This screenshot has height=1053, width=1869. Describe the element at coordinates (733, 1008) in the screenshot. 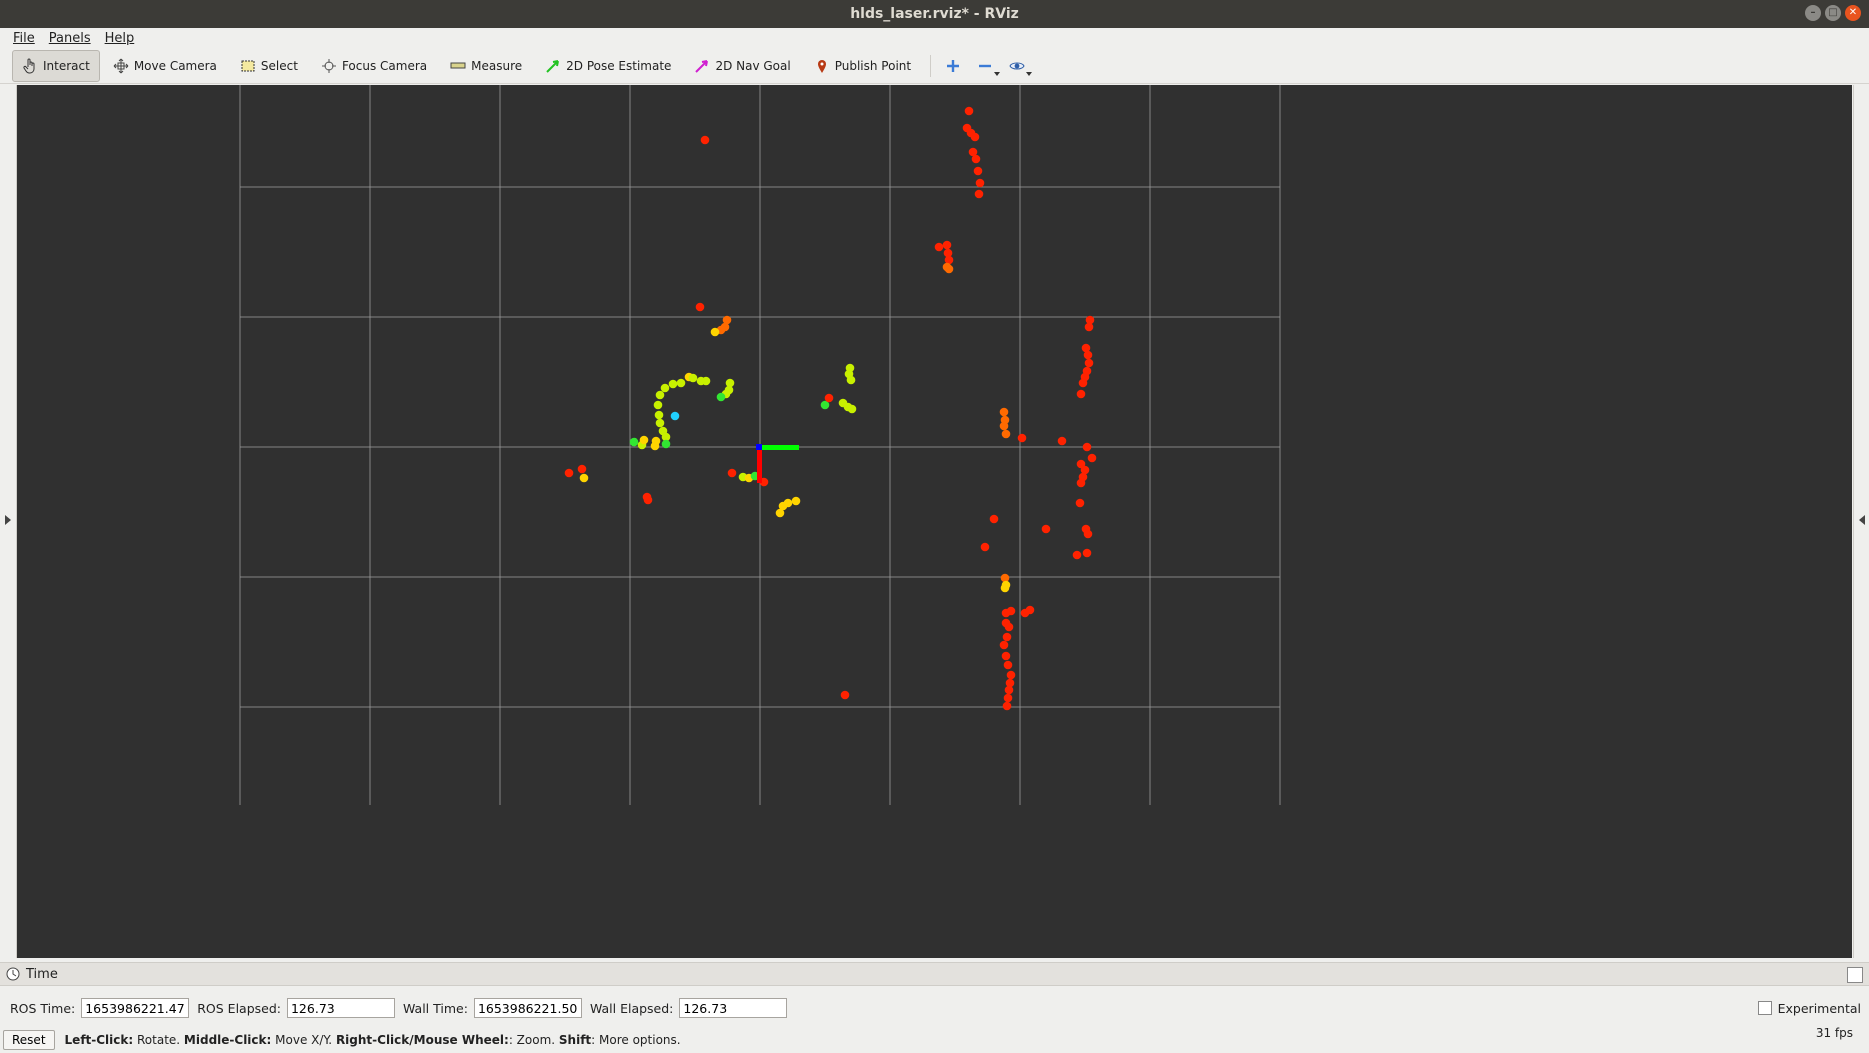

I see `wall-elapsed-field` at that location.